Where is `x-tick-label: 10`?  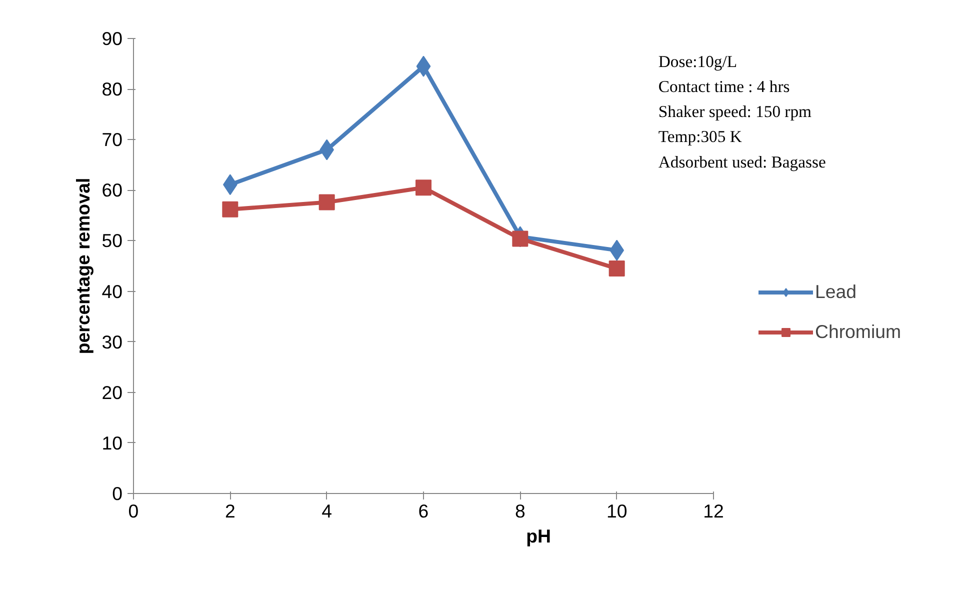
x-tick-label: 10 is located at coordinates (617, 511).